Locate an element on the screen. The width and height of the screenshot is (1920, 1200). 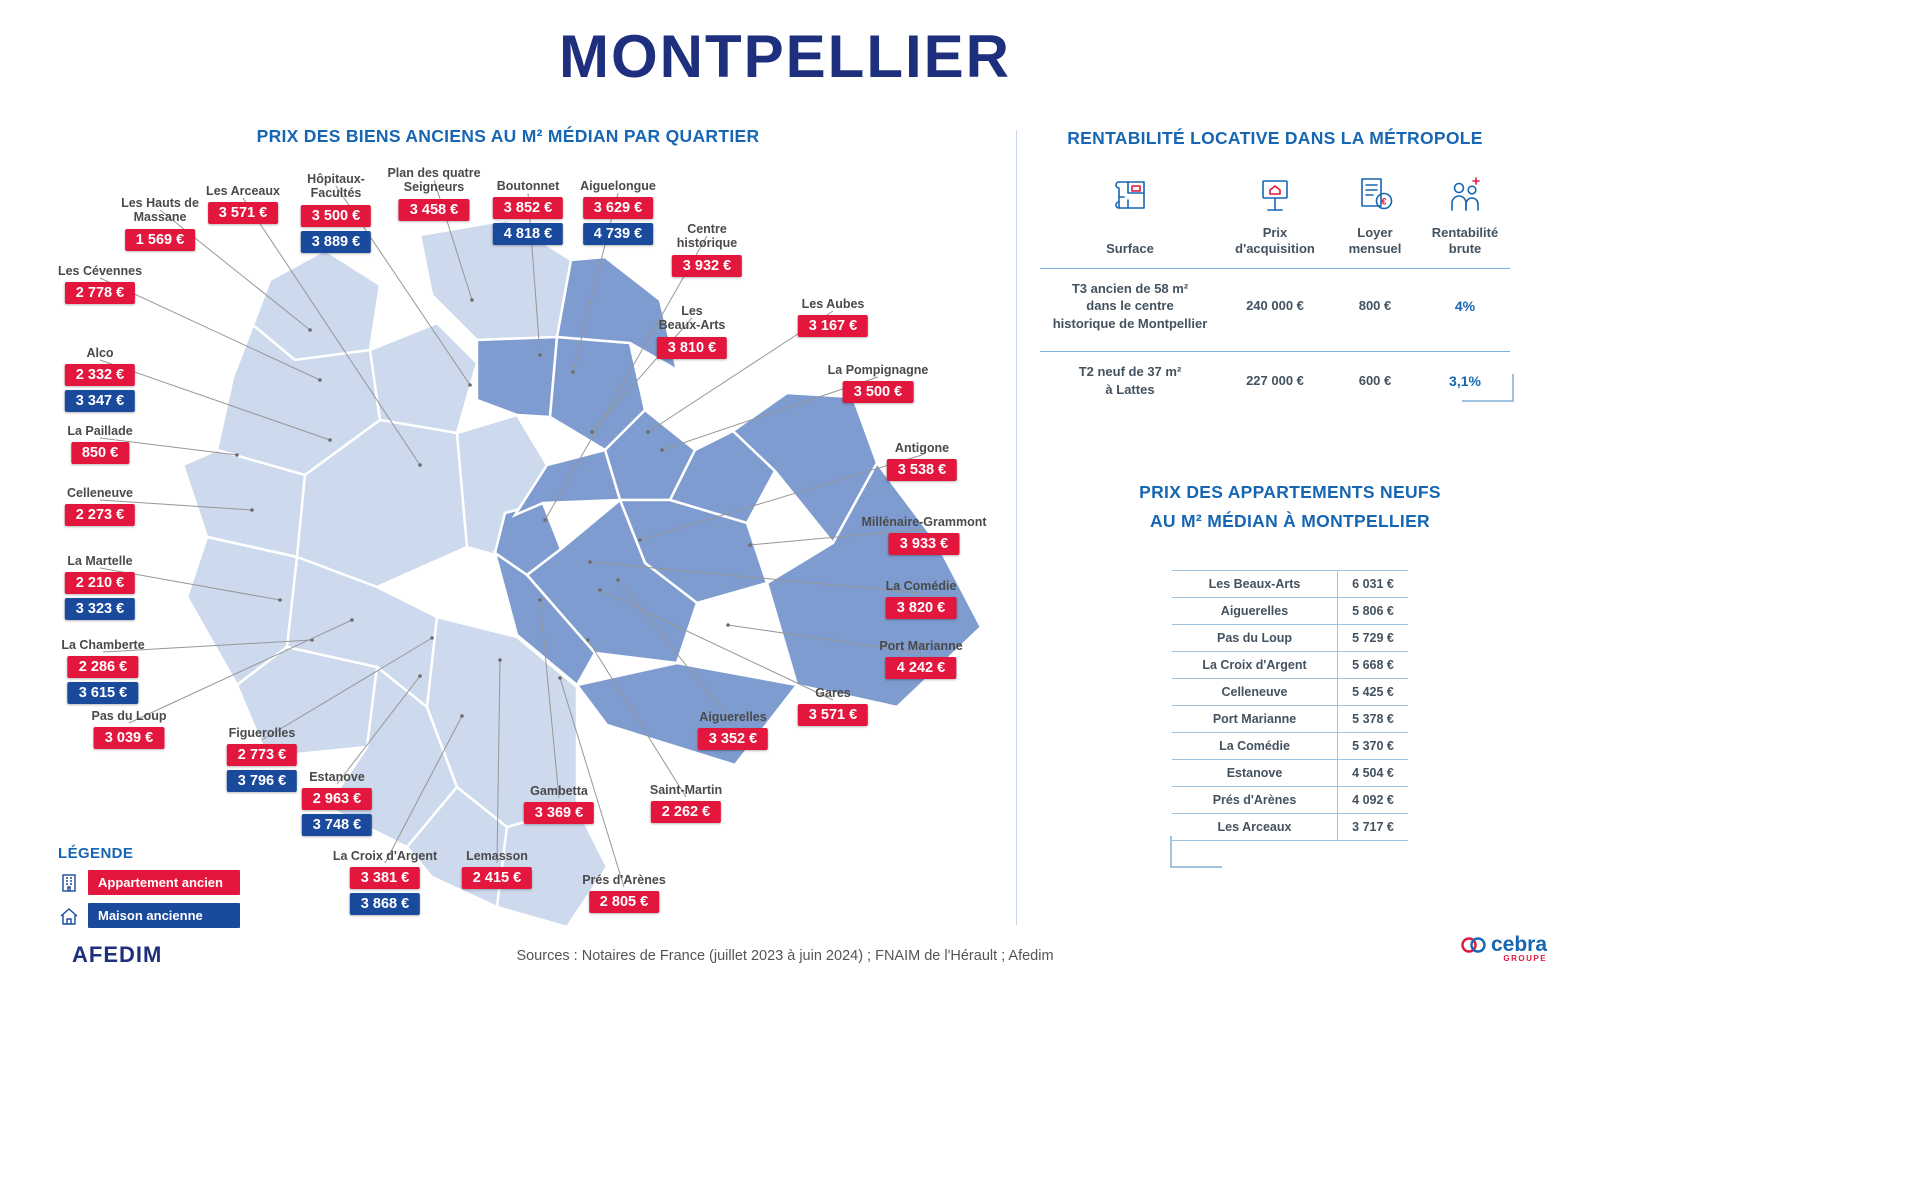
house-price-badge: 3 796 € is located at coordinates (262, 781).